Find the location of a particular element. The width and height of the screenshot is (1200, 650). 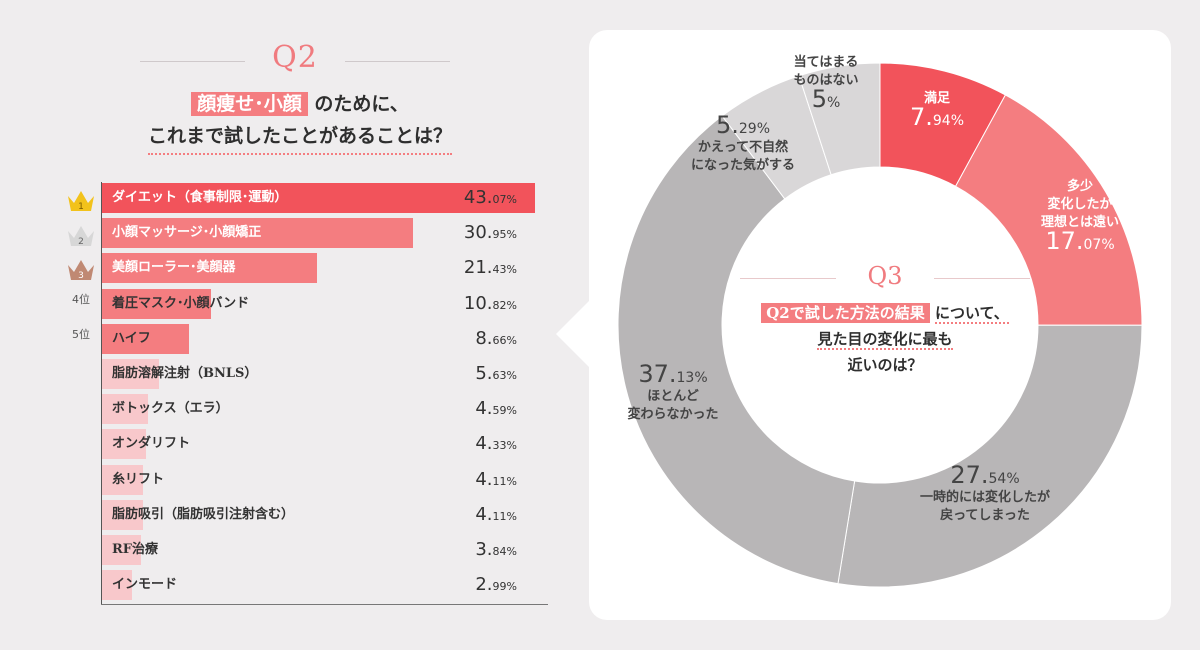

q2-header: Q2 is located at coordinates (295, 61).